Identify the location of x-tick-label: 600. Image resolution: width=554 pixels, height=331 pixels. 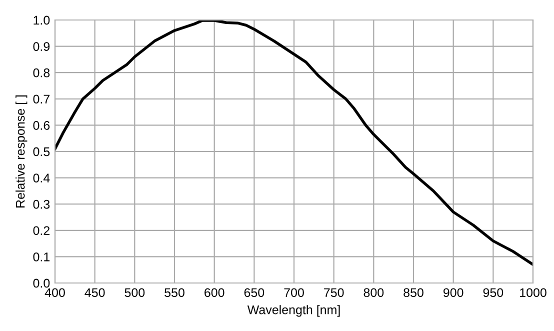
(214, 293).